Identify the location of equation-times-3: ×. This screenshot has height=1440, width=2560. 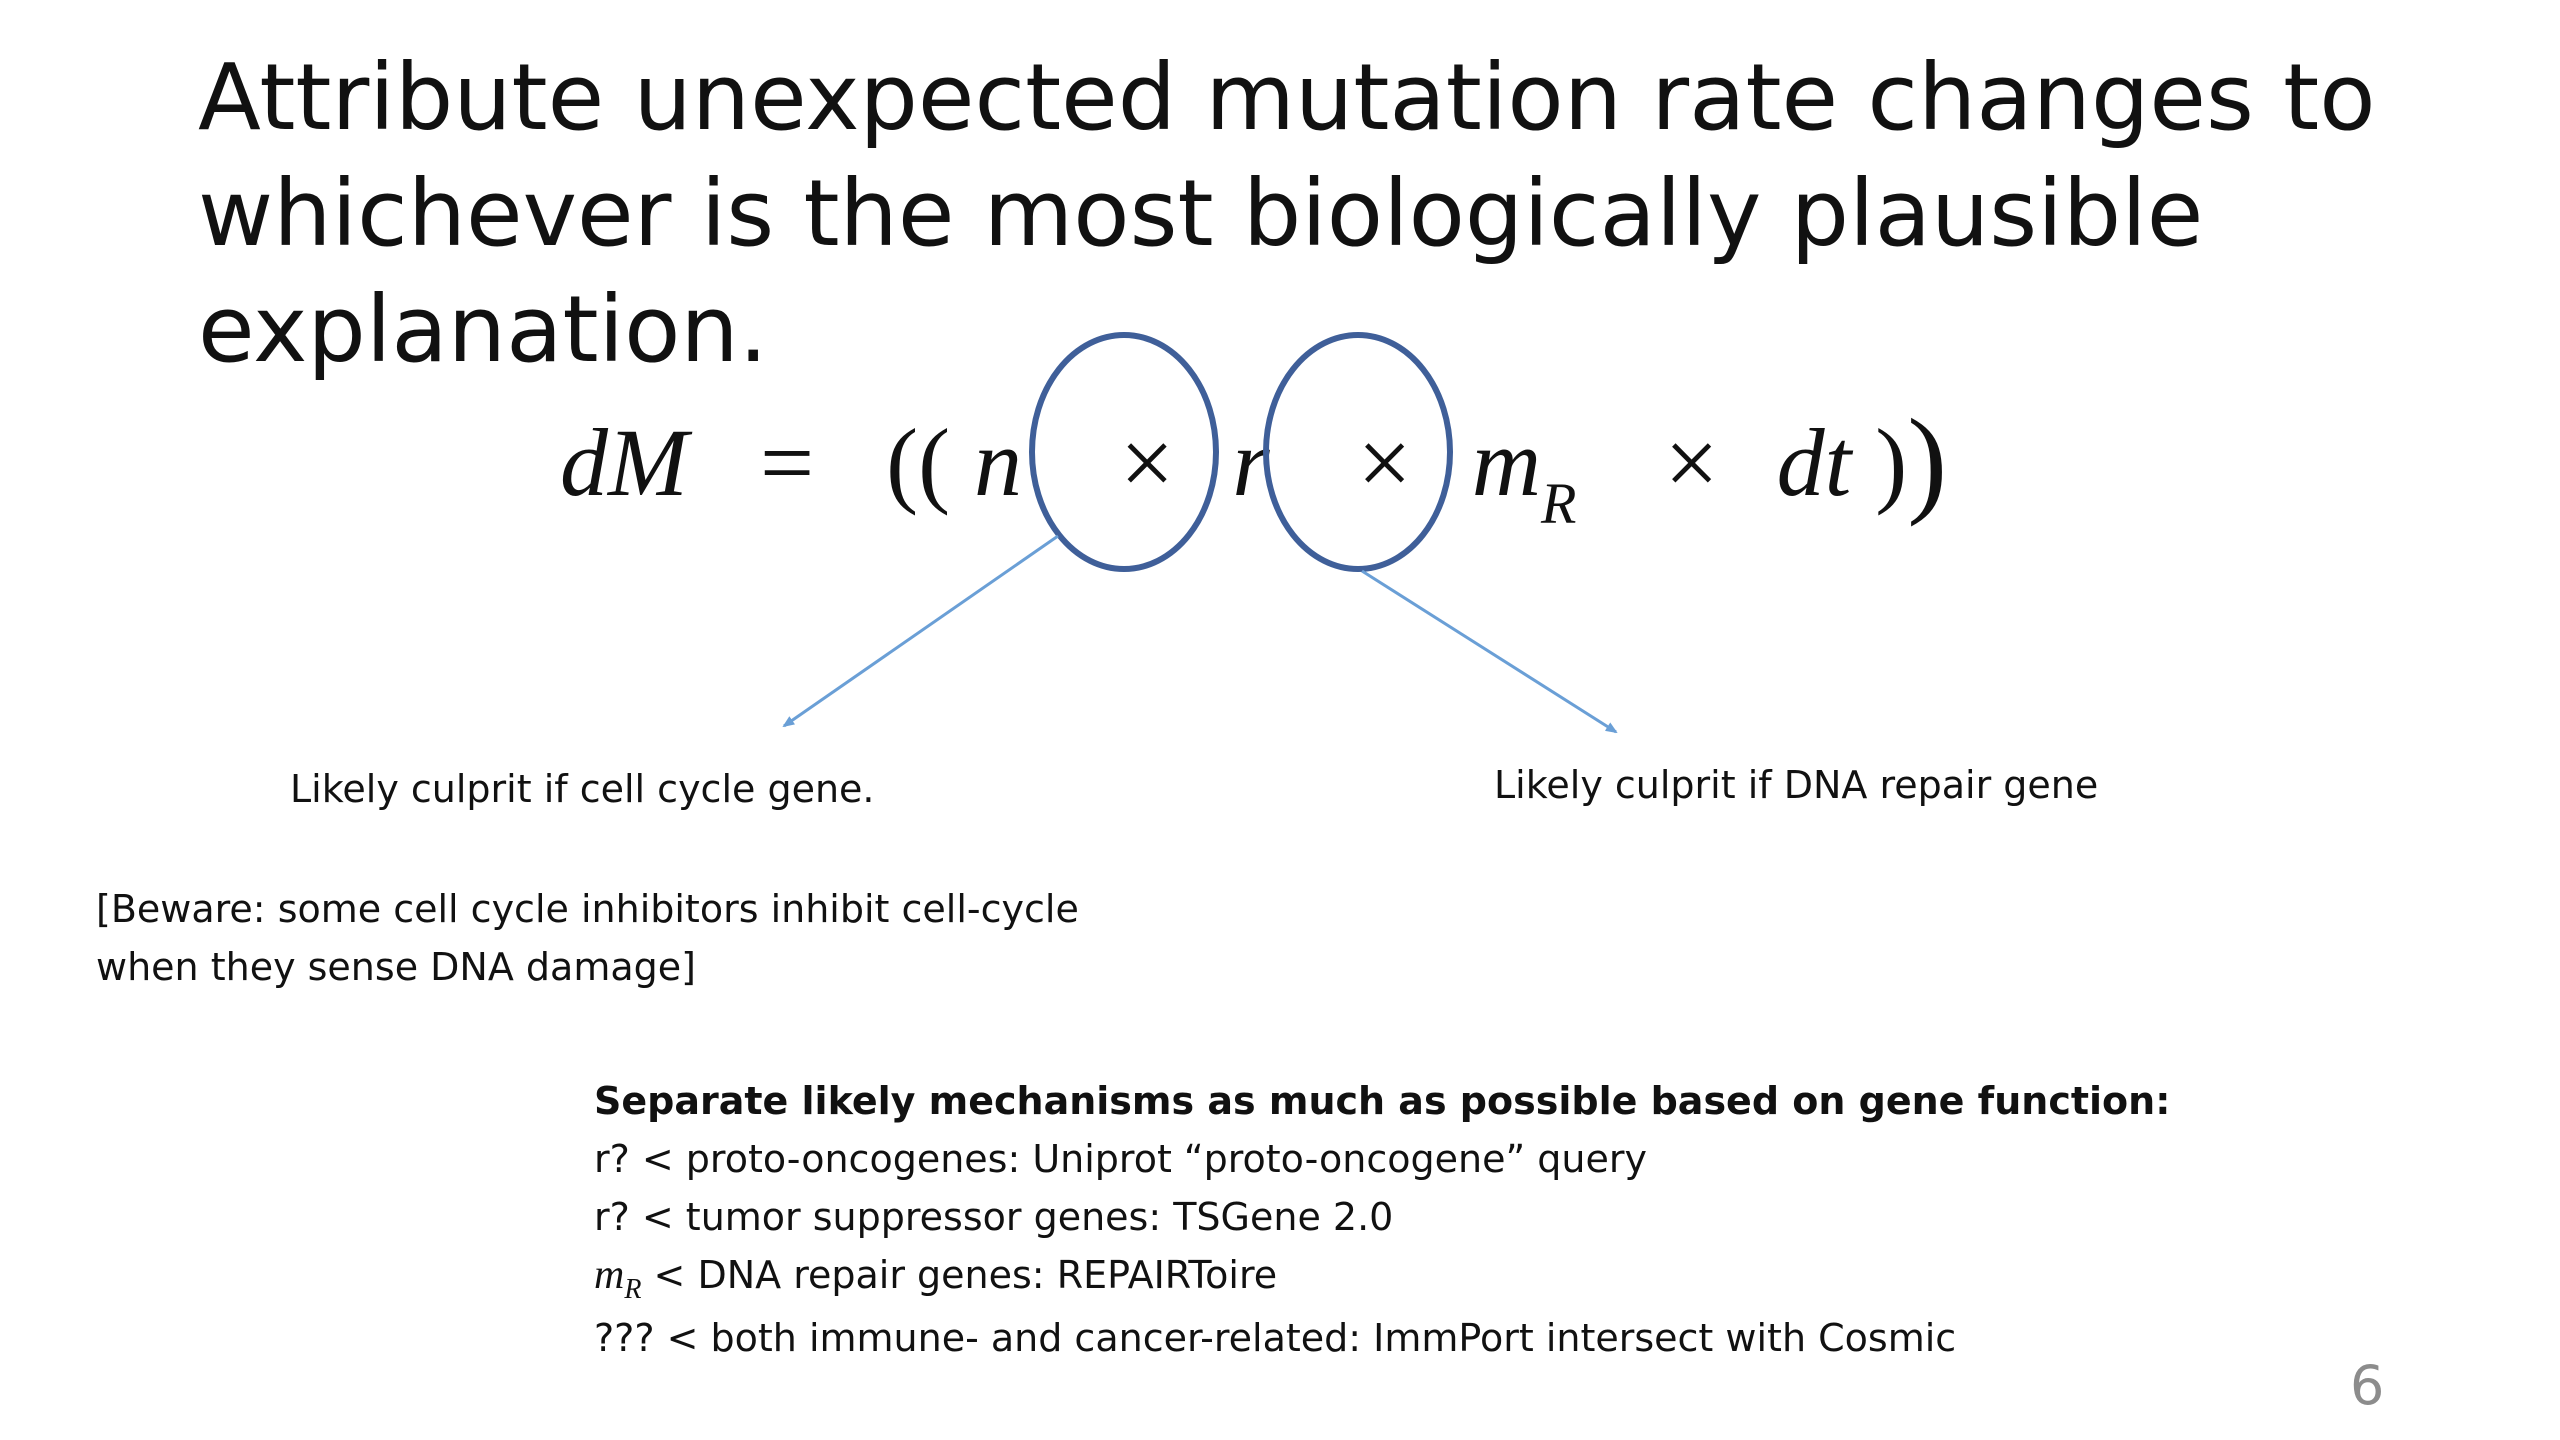
(1691, 462).